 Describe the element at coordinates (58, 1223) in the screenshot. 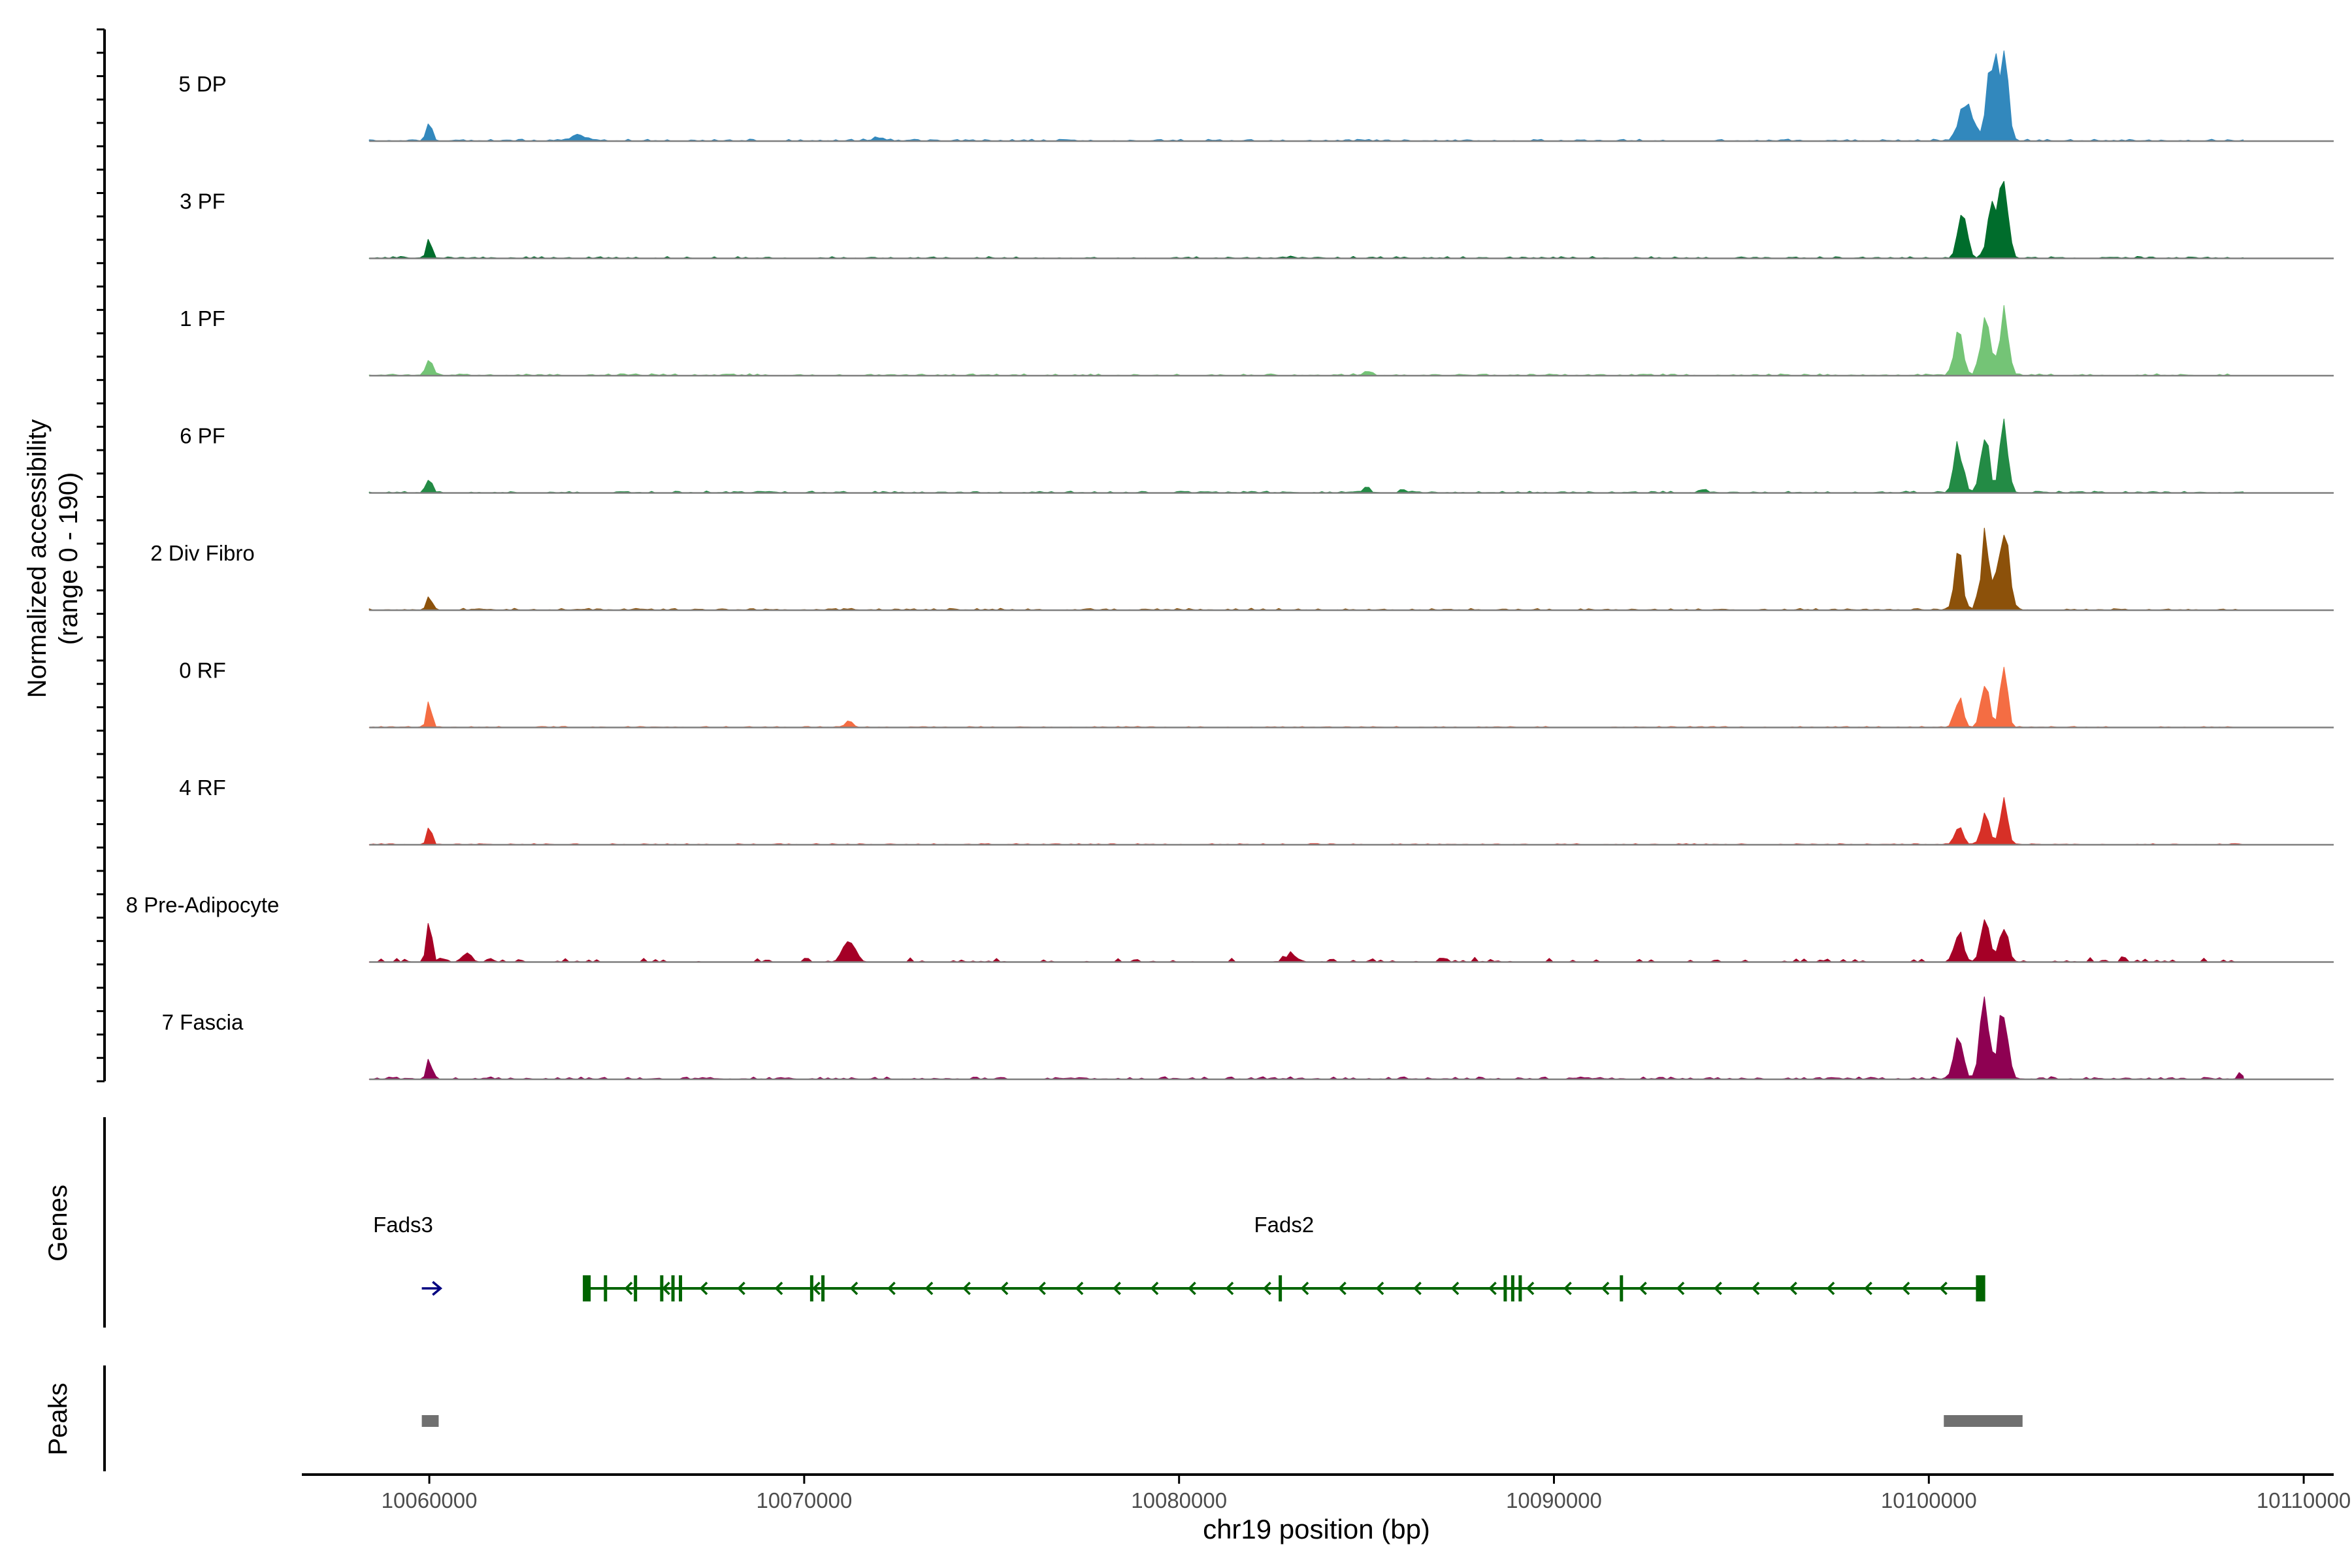

I see `genes-track-label: Genes` at that location.